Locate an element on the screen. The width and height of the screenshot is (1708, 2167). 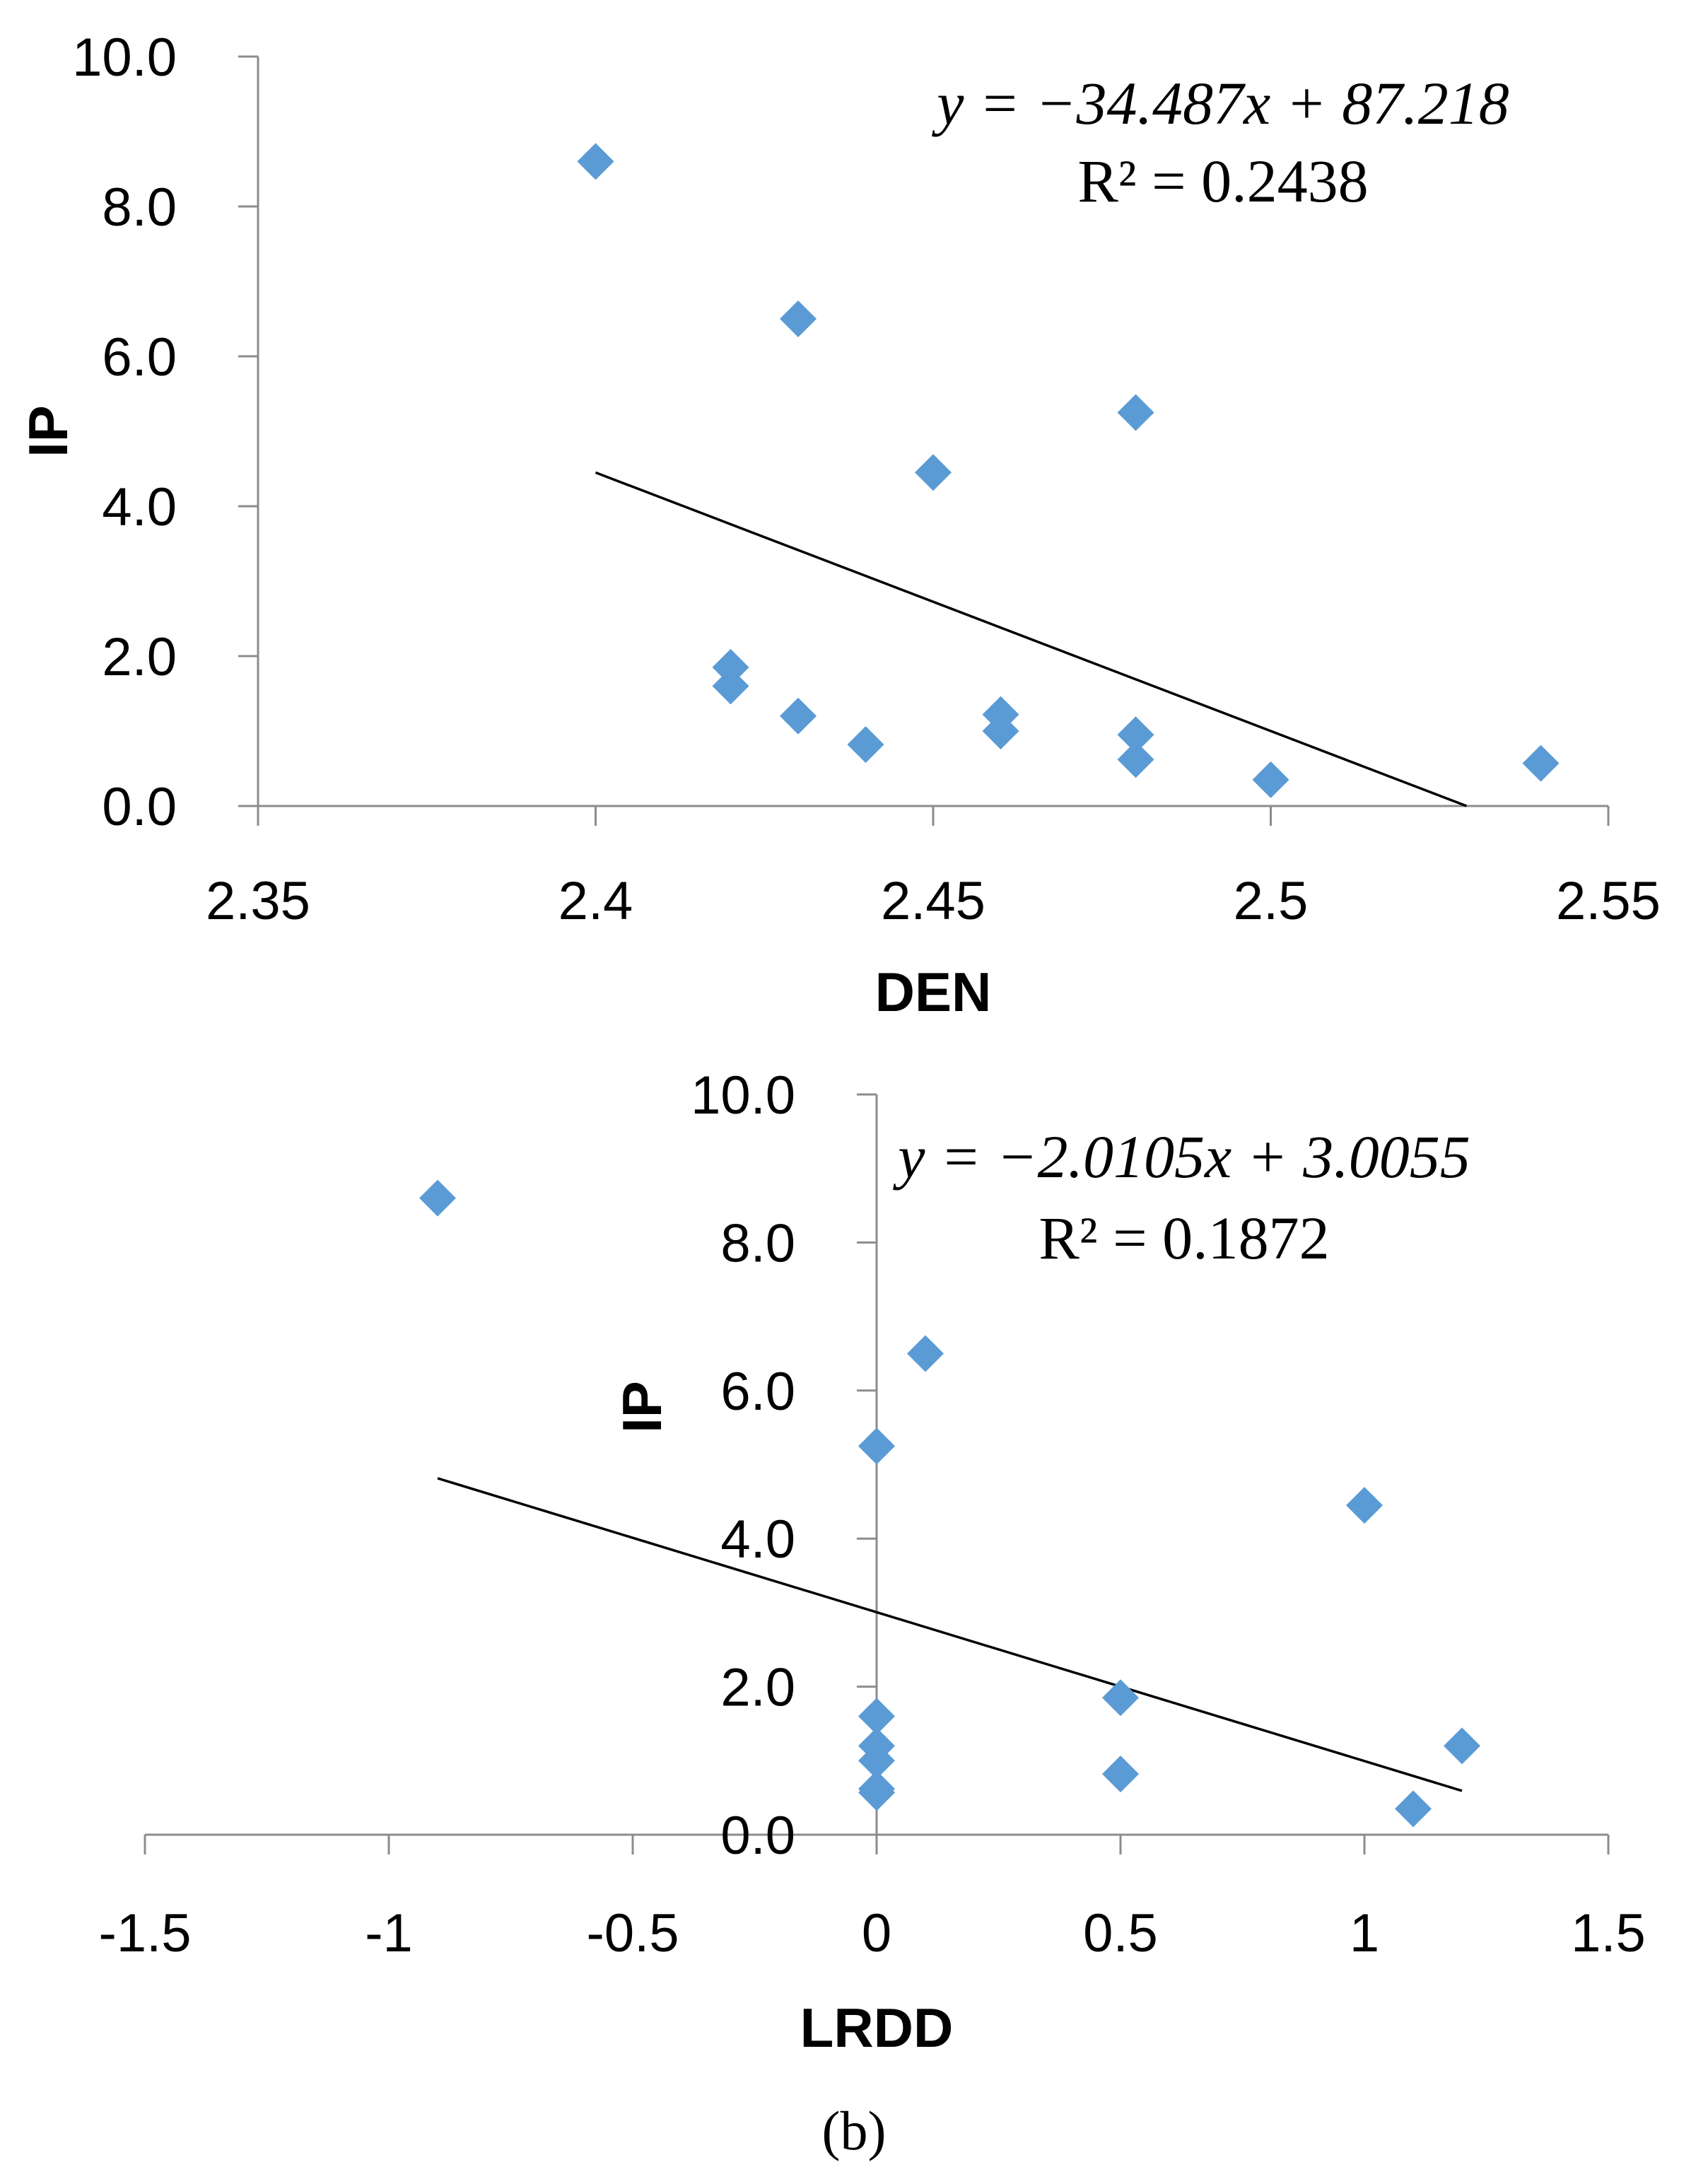
x-tick-label: 1 is located at coordinates (1364, 1933).